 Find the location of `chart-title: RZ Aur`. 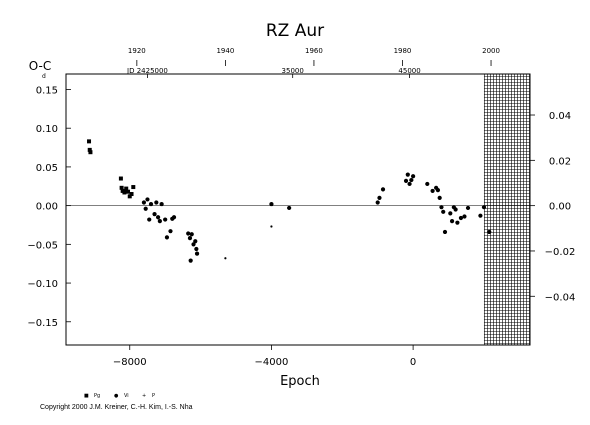

chart-title: RZ Aur is located at coordinates (295, 31).